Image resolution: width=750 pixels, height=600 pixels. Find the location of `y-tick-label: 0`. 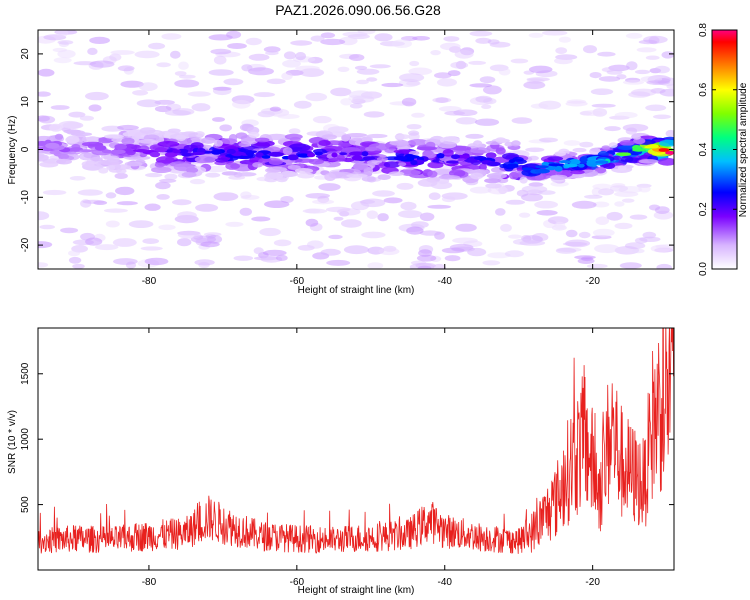

y-tick-label: 0 is located at coordinates (25, 149).